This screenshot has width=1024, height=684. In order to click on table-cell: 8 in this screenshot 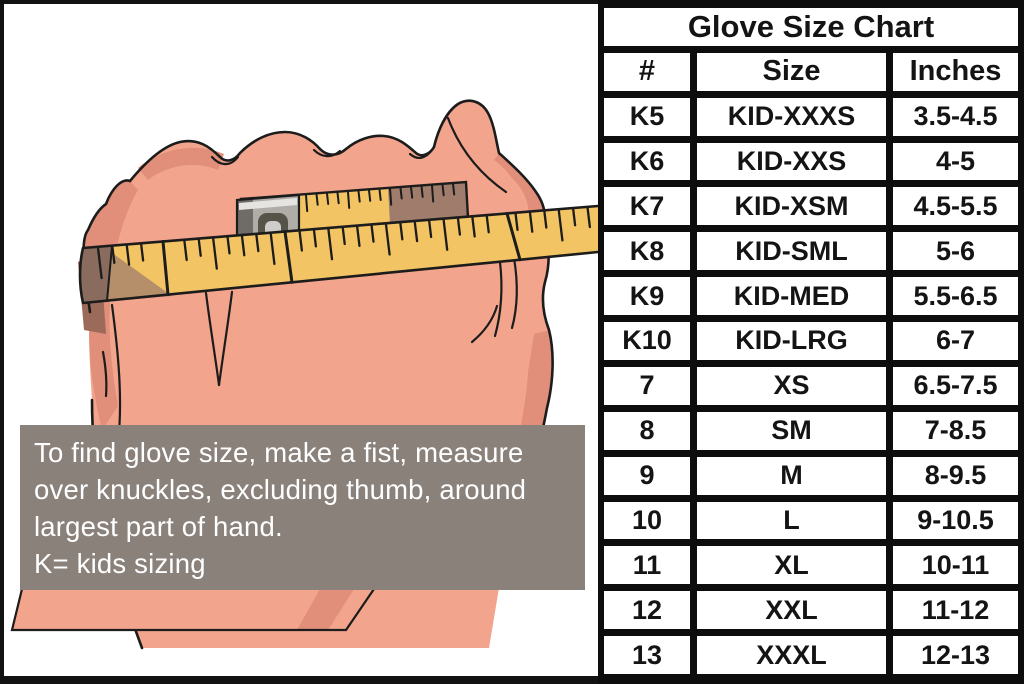, I will do `click(647, 430)`.